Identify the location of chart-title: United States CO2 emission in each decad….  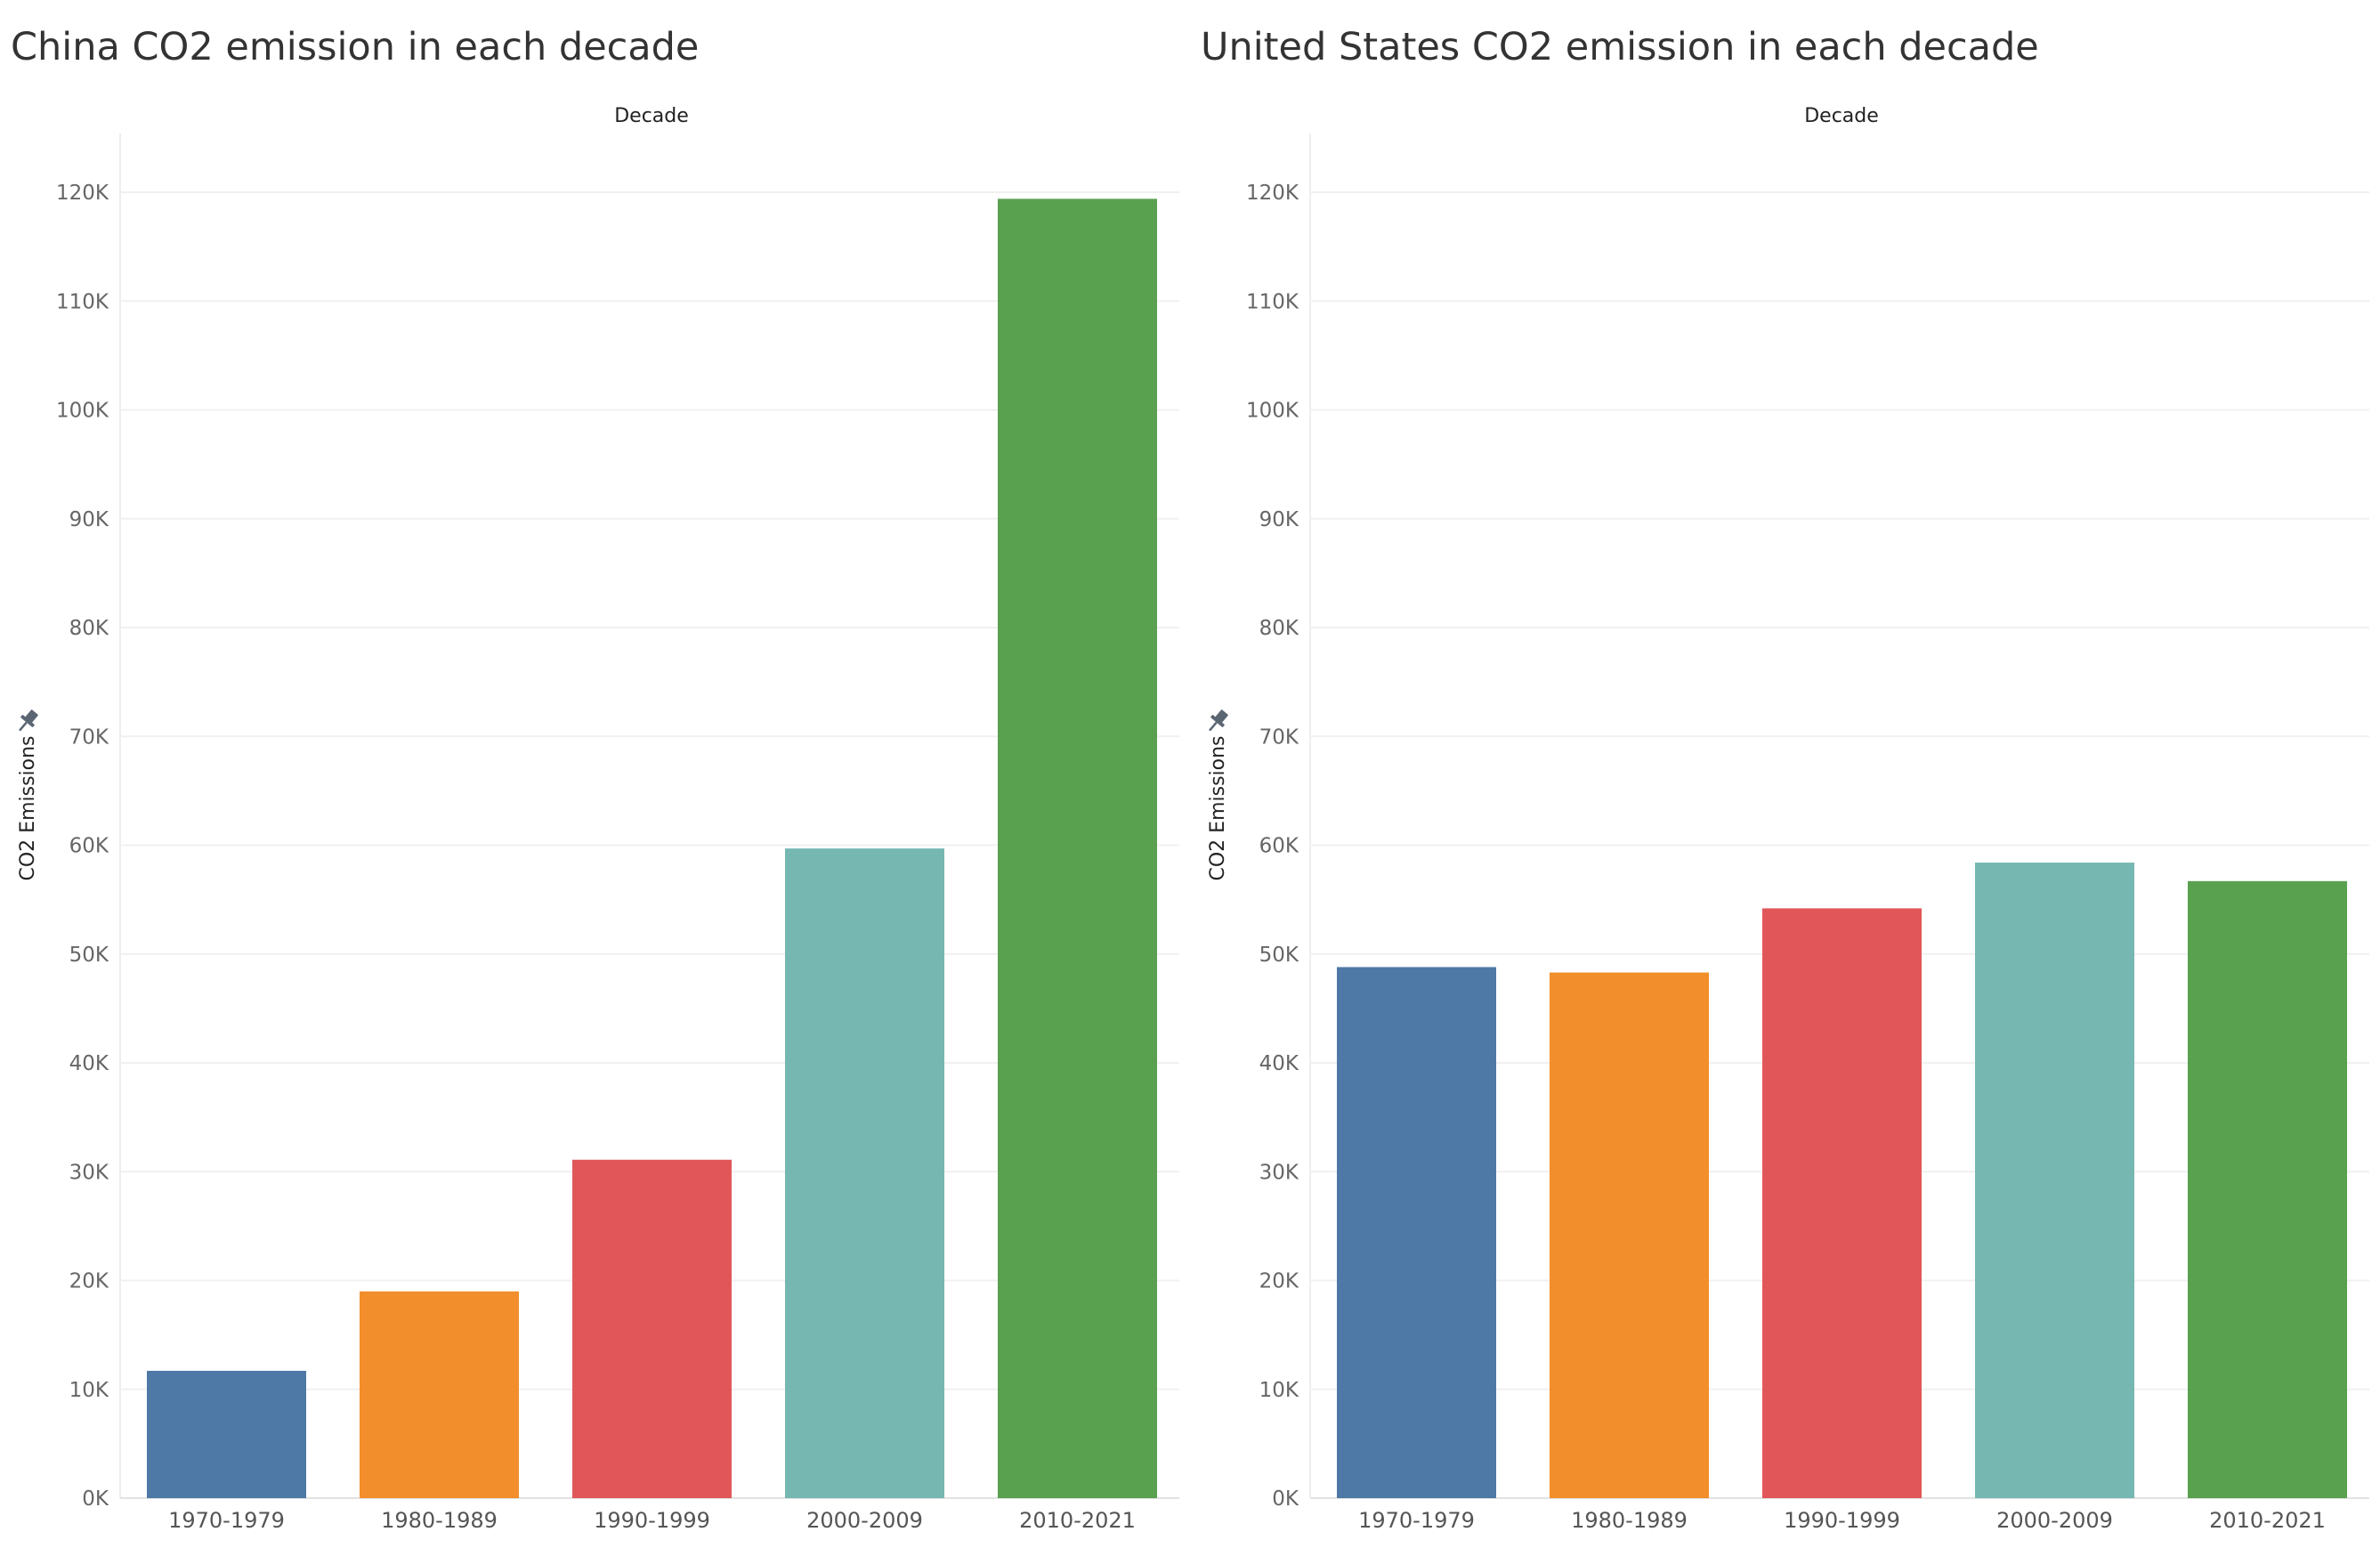
(1620, 47).